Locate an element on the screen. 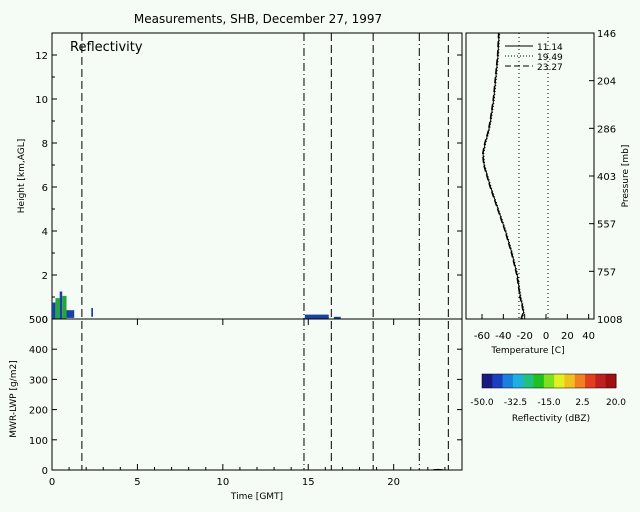 The height and width of the screenshot is (512, 640). sounding-frame is located at coordinates (530, 176).